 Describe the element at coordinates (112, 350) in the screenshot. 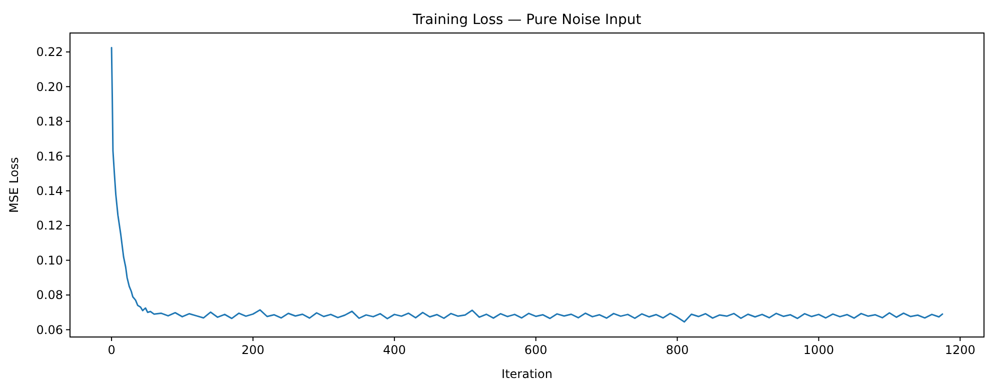

I see `x-tick-label: 0` at that location.